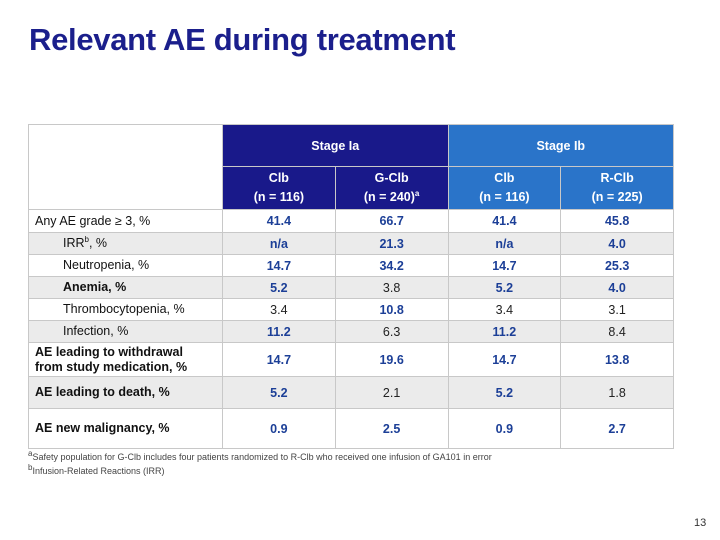 The height and width of the screenshot is (540, 720). What do you see at coordinates (617, 331) in the screenshot?
I see `cell-value: 8.4` at bounding box center [617, 331].